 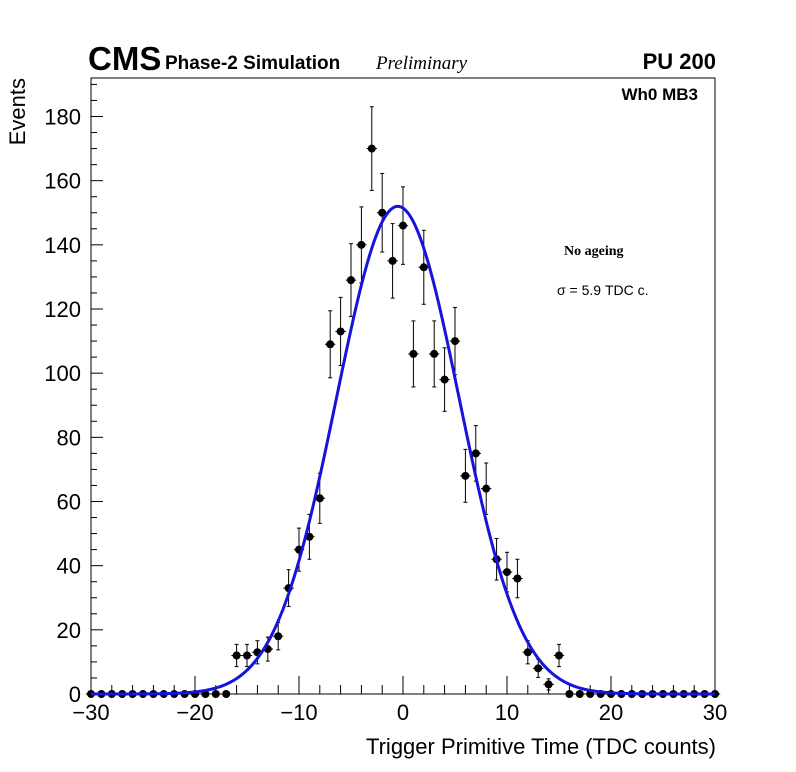 I want to click on x-tick-label: 30, so click(x=715, y=712).